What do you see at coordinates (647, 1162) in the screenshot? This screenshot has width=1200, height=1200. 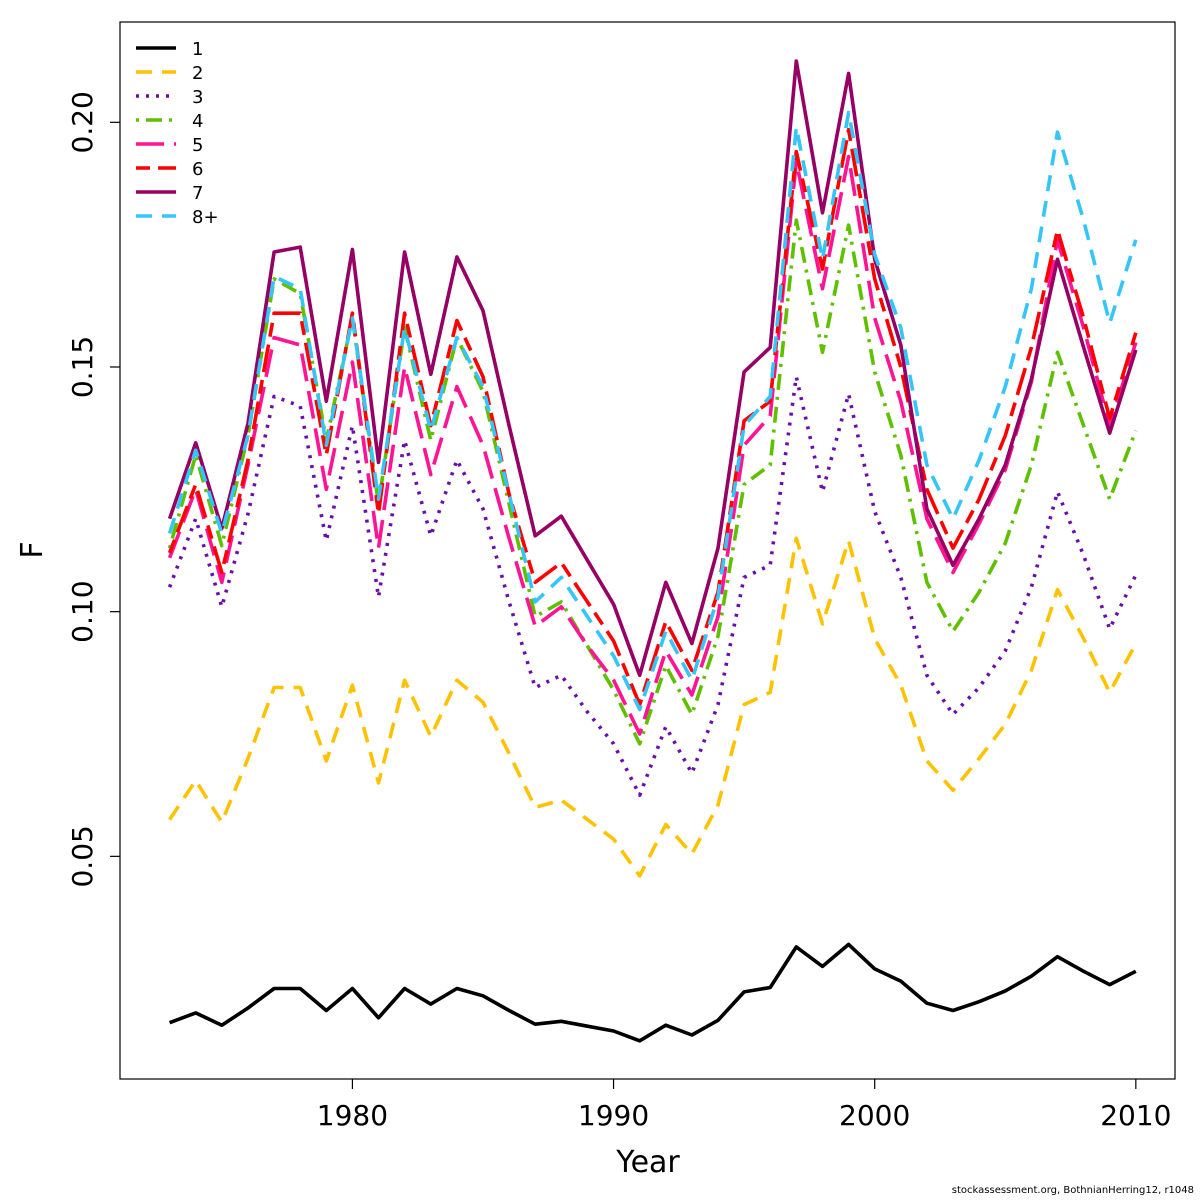 I see `x-axis-label: Year` at bounding box center [647, 1162].